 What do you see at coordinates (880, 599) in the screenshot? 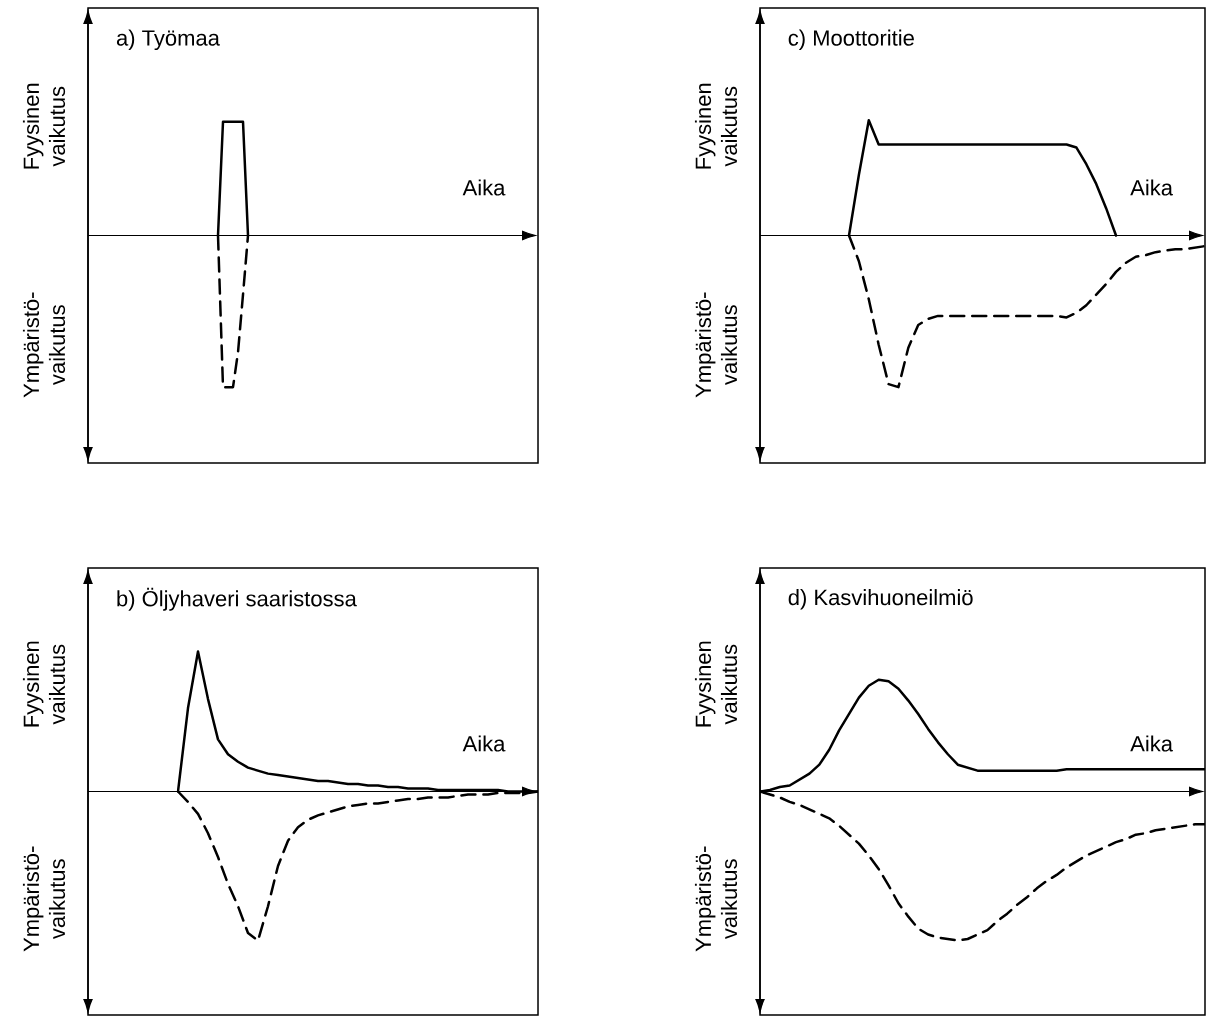
I see `chart-title: d) Kasvihuoneilmiö` at bounding box center [880, 599].